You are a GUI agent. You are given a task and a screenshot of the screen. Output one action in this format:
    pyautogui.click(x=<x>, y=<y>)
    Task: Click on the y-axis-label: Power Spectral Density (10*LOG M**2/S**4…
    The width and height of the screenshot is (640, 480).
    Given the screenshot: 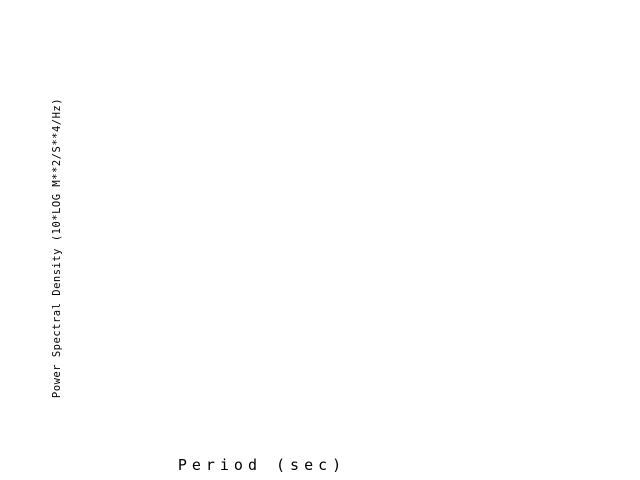 What is the action you would take?
    pyautogui.click(x=57, y=248)
    